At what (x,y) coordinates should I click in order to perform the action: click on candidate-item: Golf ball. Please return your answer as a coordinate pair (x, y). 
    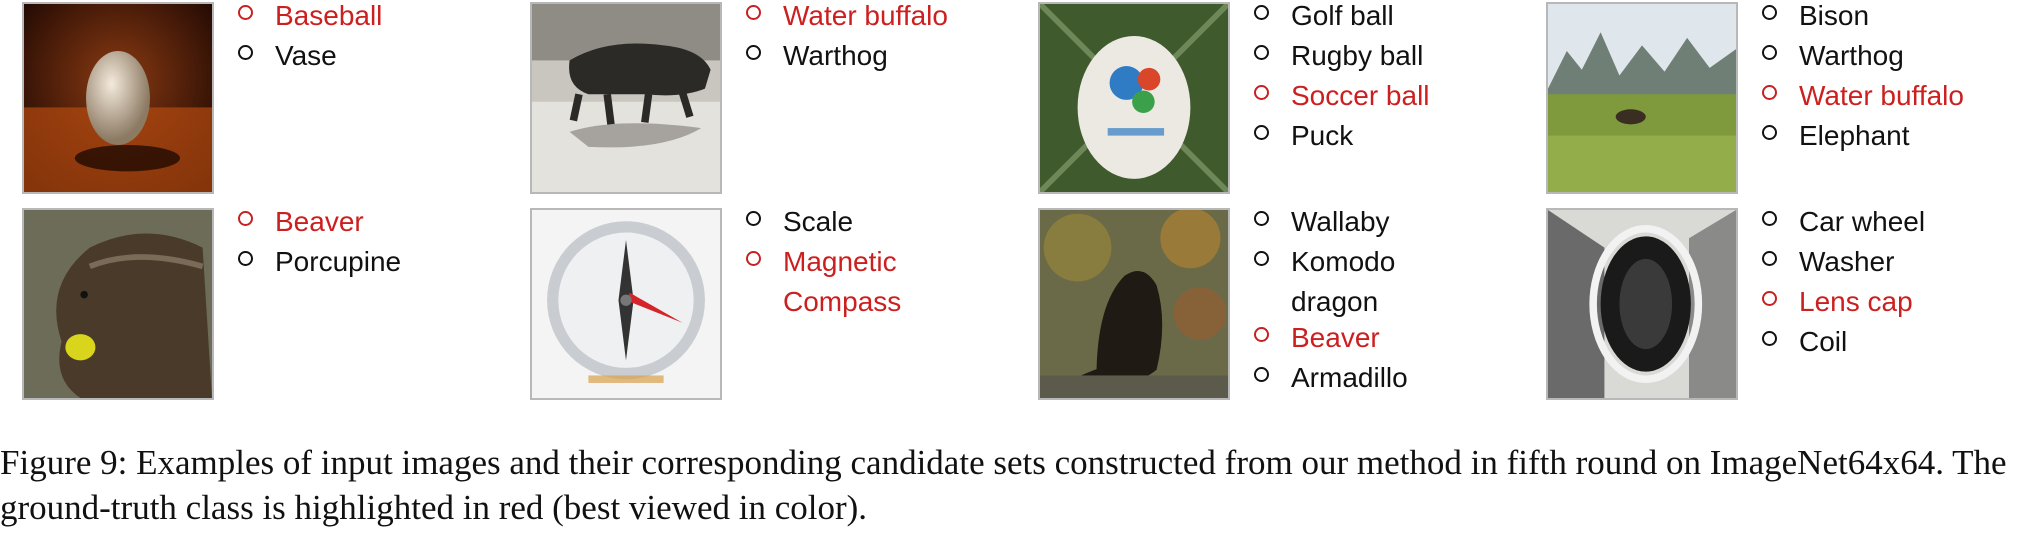
    Looking at the image, I should click on (1342, 18).